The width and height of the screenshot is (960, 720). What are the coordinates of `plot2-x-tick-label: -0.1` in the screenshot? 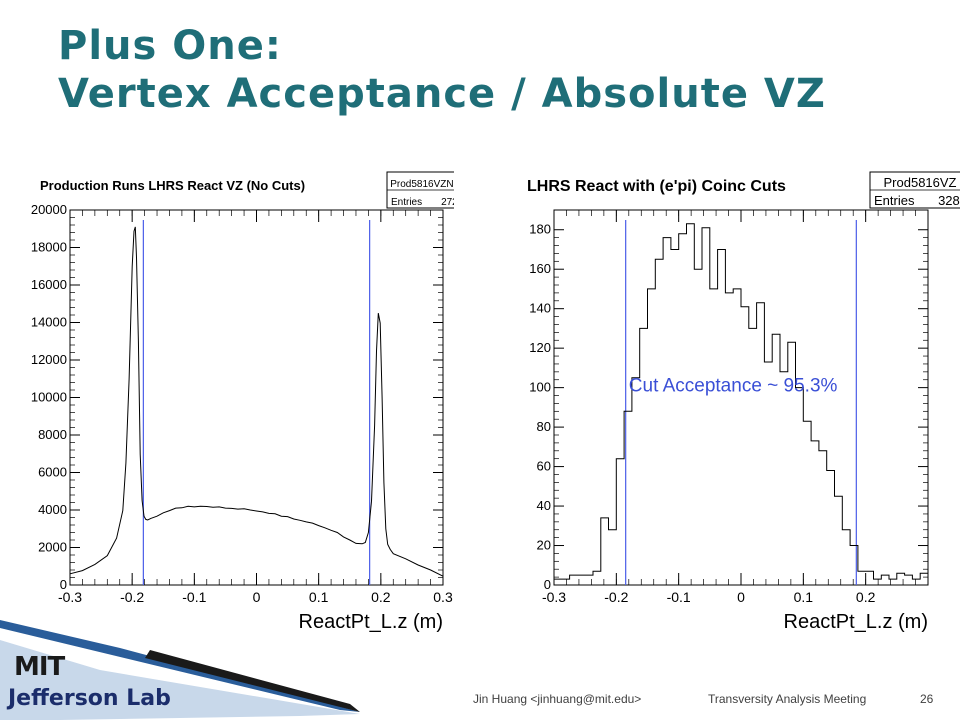 It's located at (679, 597).